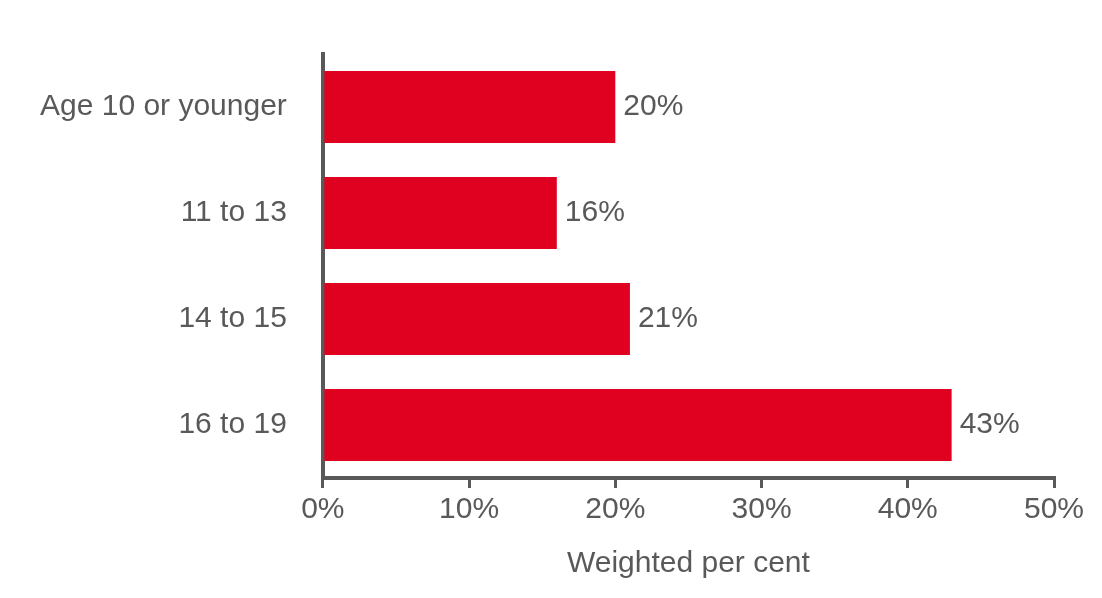 The height and width of the screenshot is (598, 1102). Describe the element at coordinates (594, 211) in the screenshot. I see `data-label: 16%` at that location.